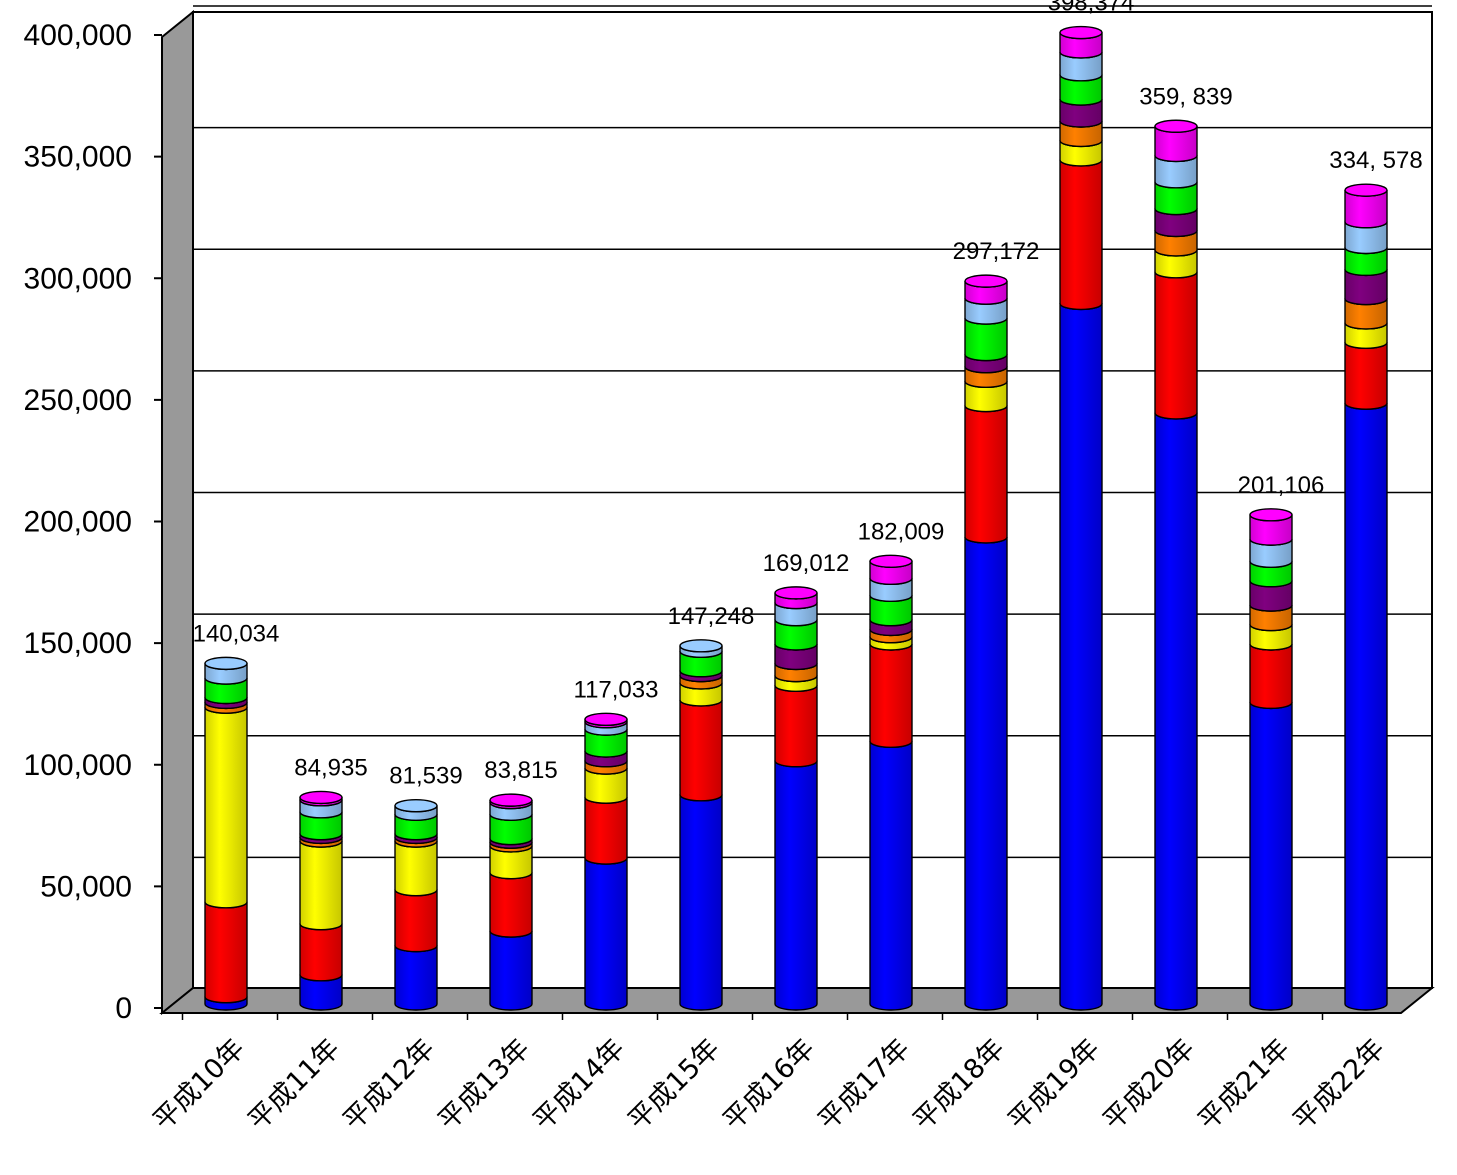 This screenshot has height=1175, width=1457. I want to click on data-label: 334, 578, so click(1375, 160).